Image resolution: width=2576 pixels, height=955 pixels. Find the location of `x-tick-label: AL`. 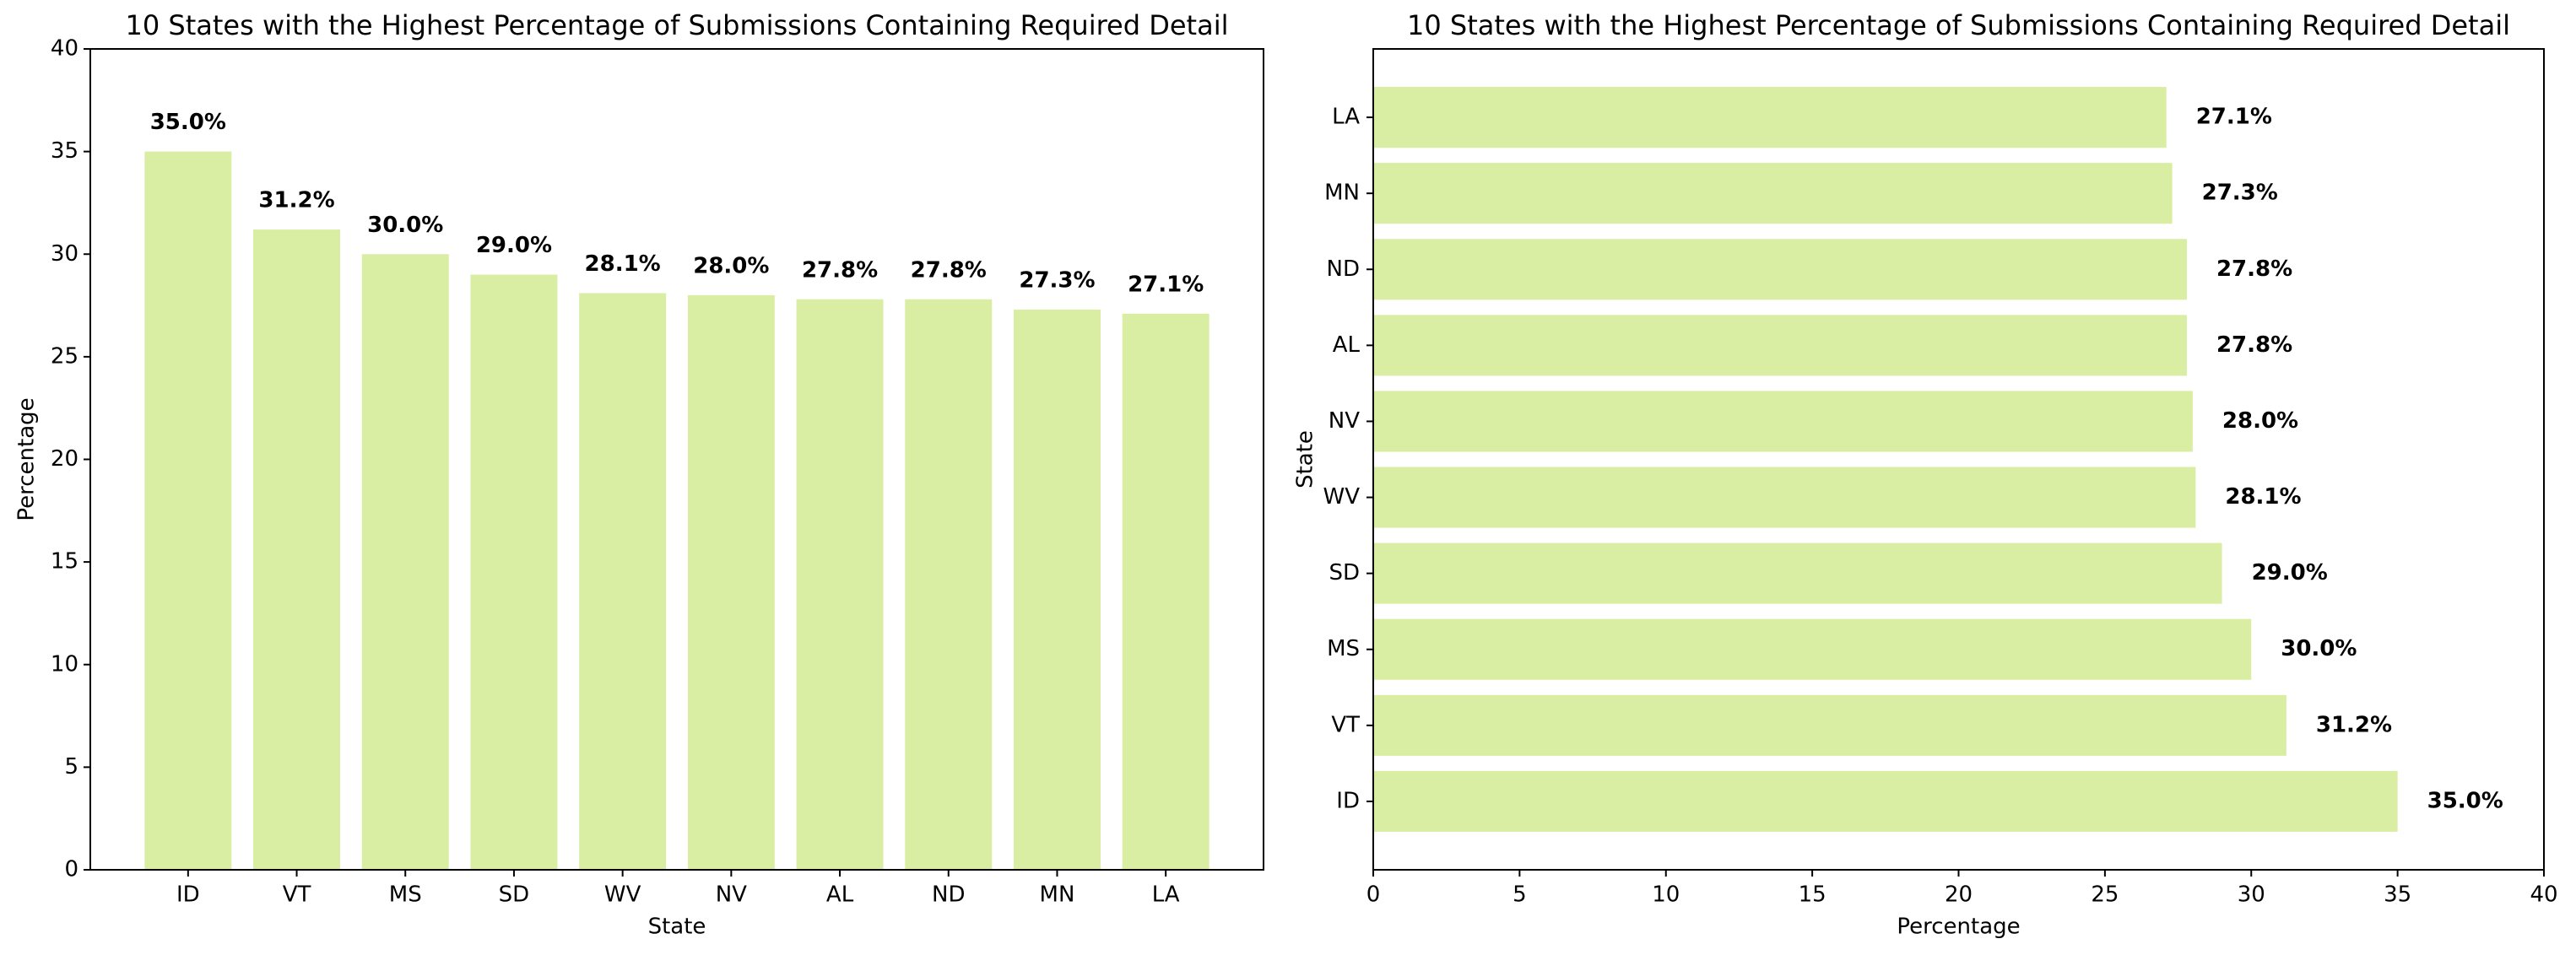

x-tick-label: AL is located at coordinates (840, 895).